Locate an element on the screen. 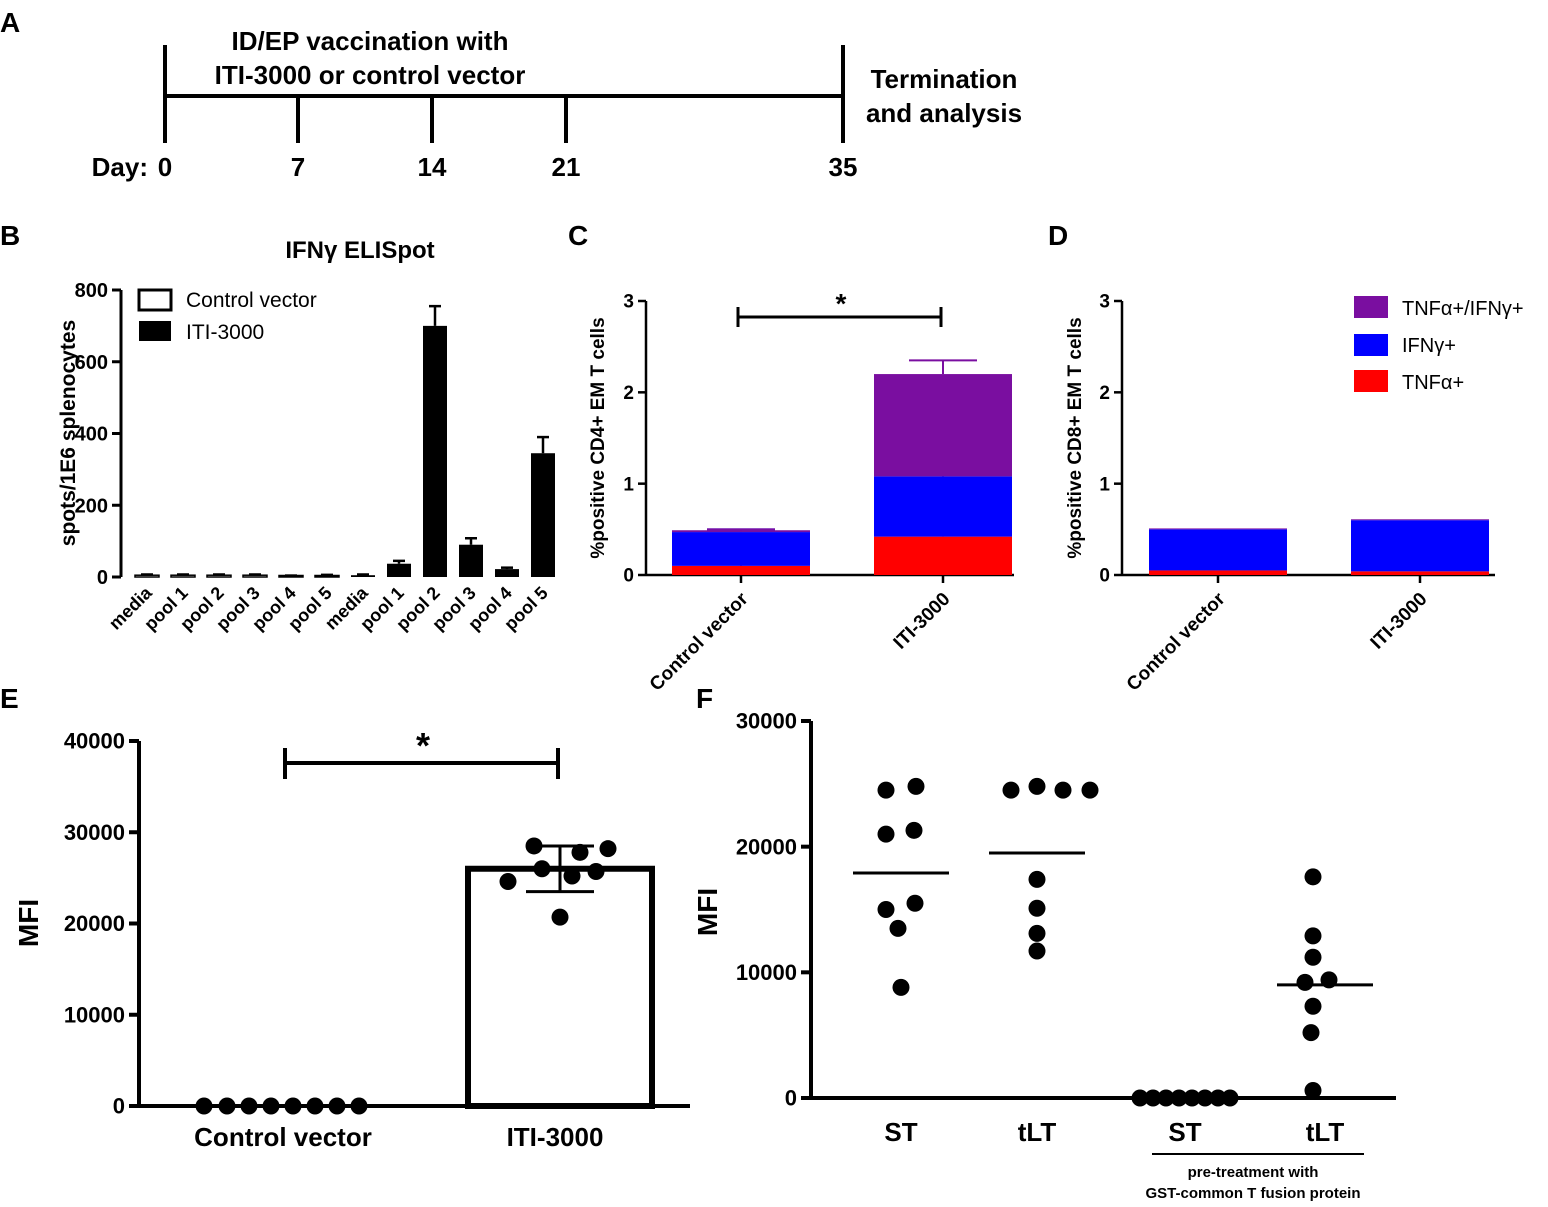 The width and height of the screenshot is (1548, 1207). y-axis-label: %positive CD8+ EM T cells is located at coordinates (1075, 437).